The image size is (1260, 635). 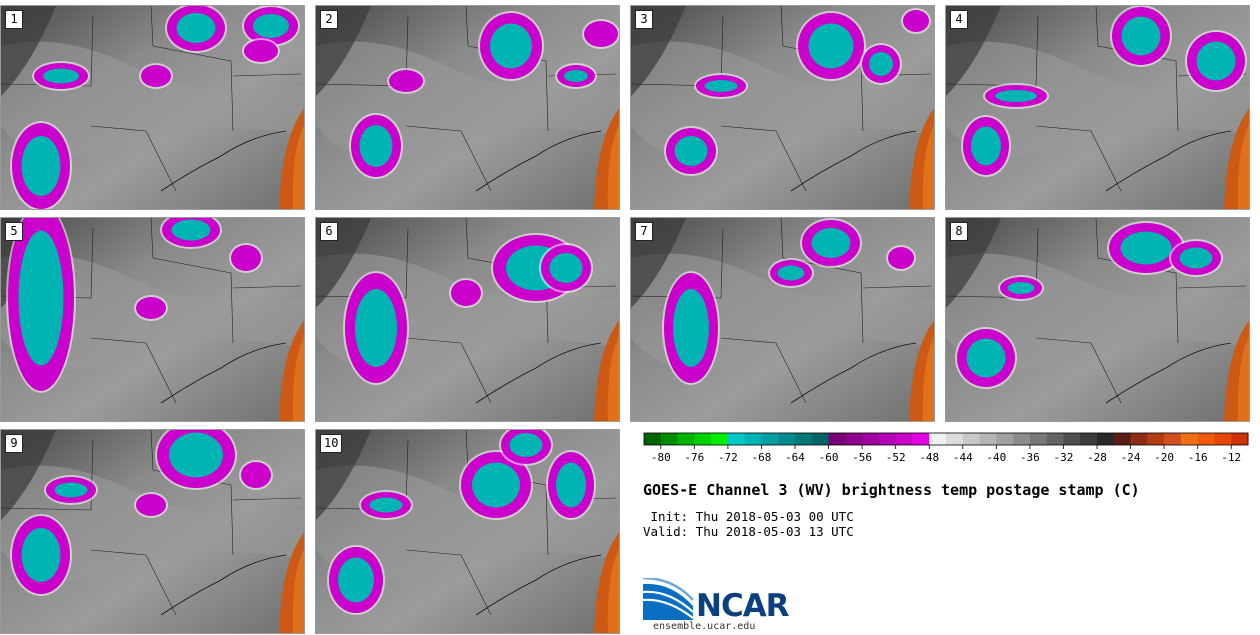 What do you see at coordinates (828, 457) in the screenshot?
I see `colorbar-tick-label: -60` at bounding box center [828, 457].